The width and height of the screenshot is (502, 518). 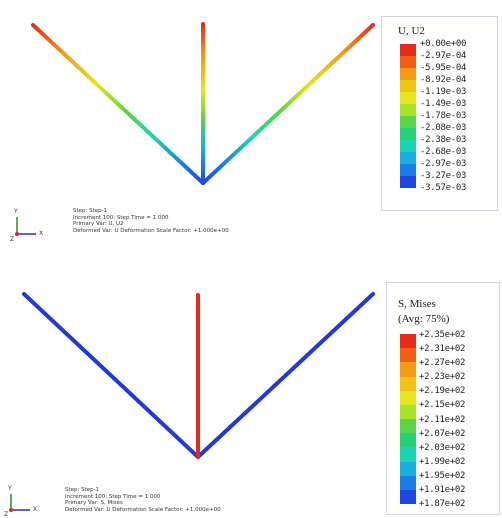 What do you see at coordinates (442, 447) in the screenshot?
I see `legend-value: +2.03e+02` at bounding box center [442, 447].